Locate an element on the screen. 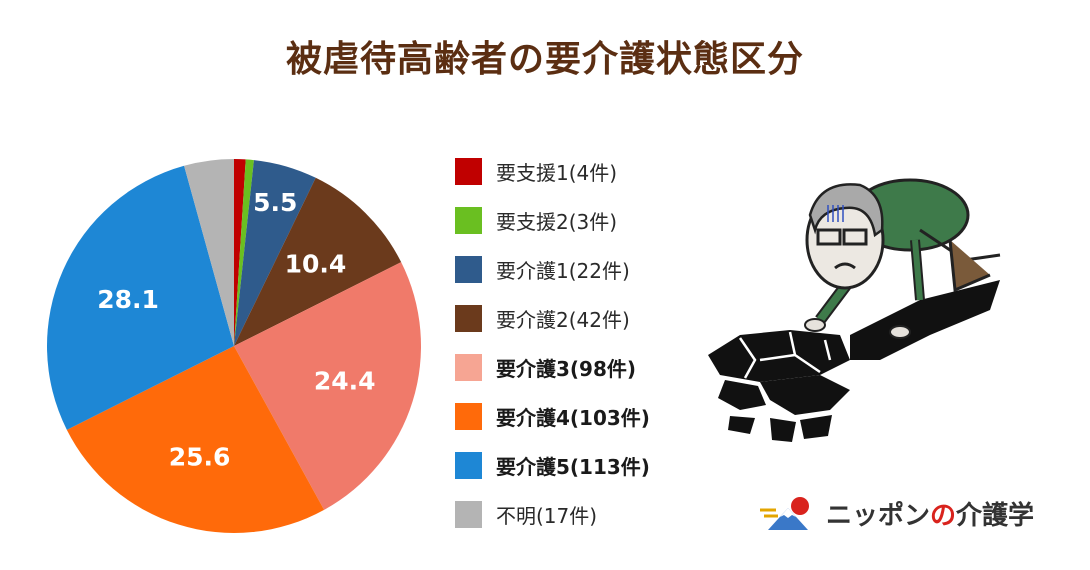  pie-data-label-5: 25.6 is located at coordinates (200, 457).